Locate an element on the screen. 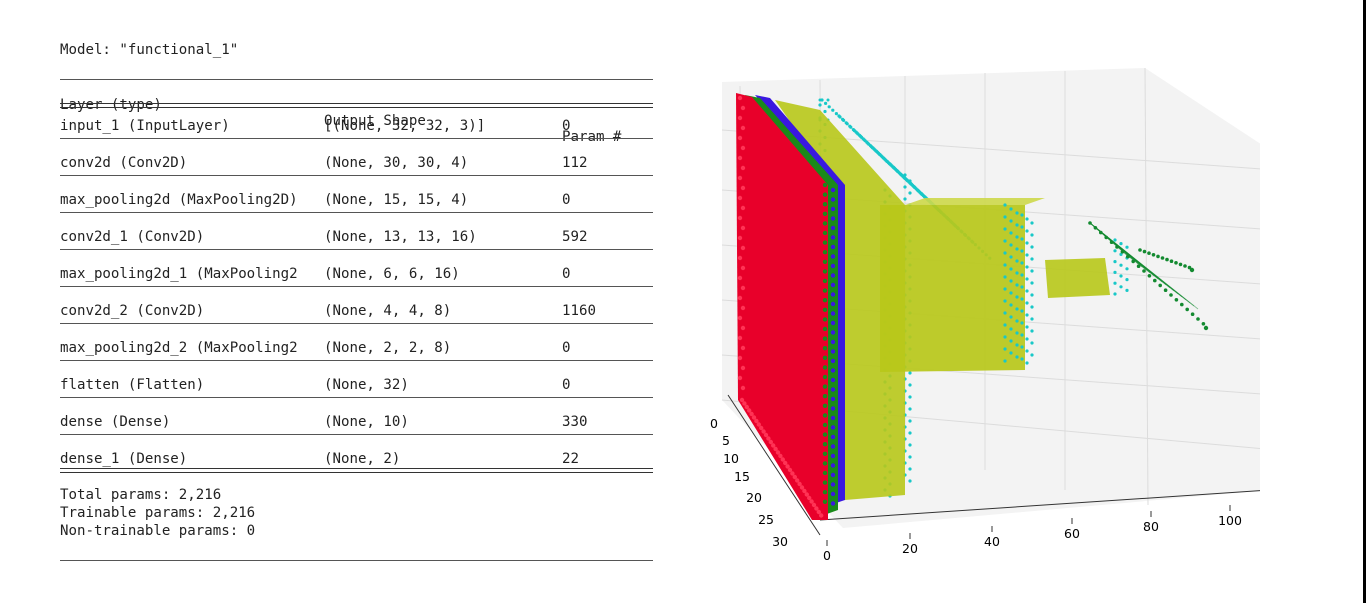 This screenshot has height=603, width=1366. trainable-params: Trainable params: 2,216 is located at coordinates (158, 513).